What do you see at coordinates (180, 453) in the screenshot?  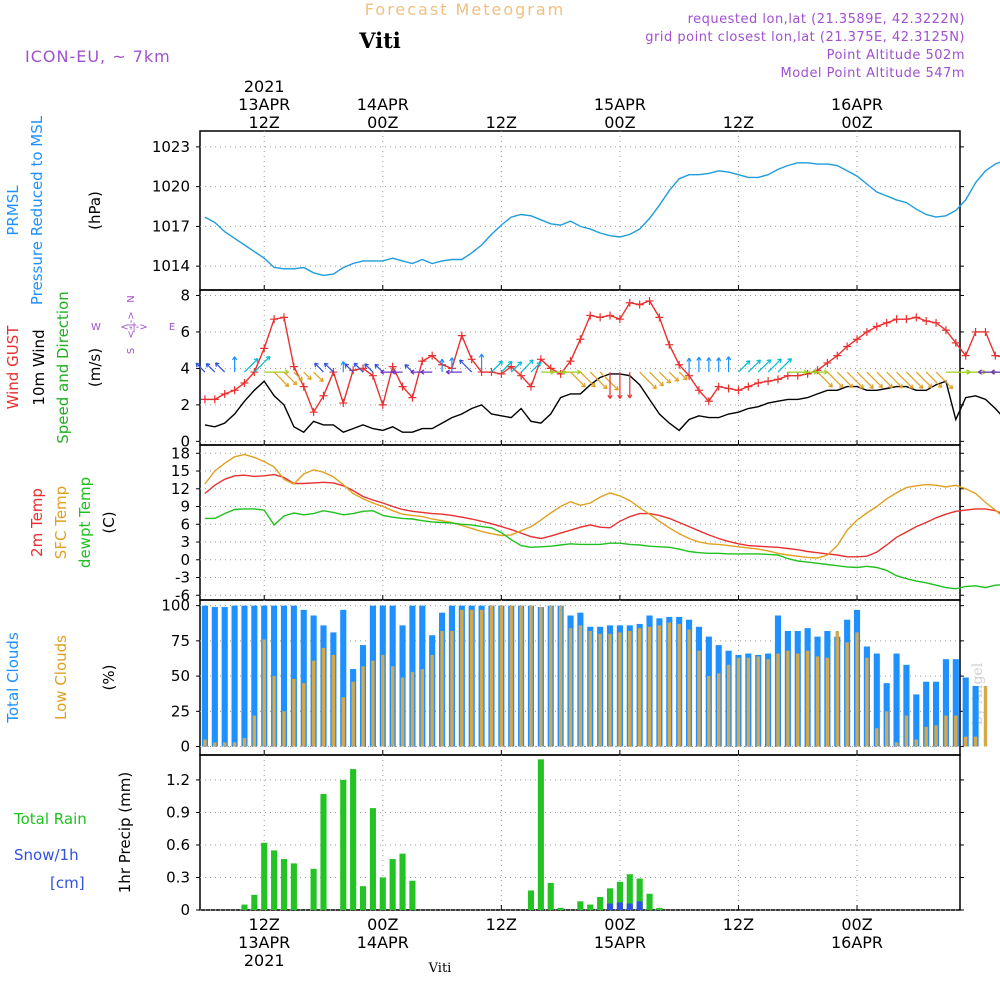 I see `y-tick-label: 18` at bounding box center [180, 453].